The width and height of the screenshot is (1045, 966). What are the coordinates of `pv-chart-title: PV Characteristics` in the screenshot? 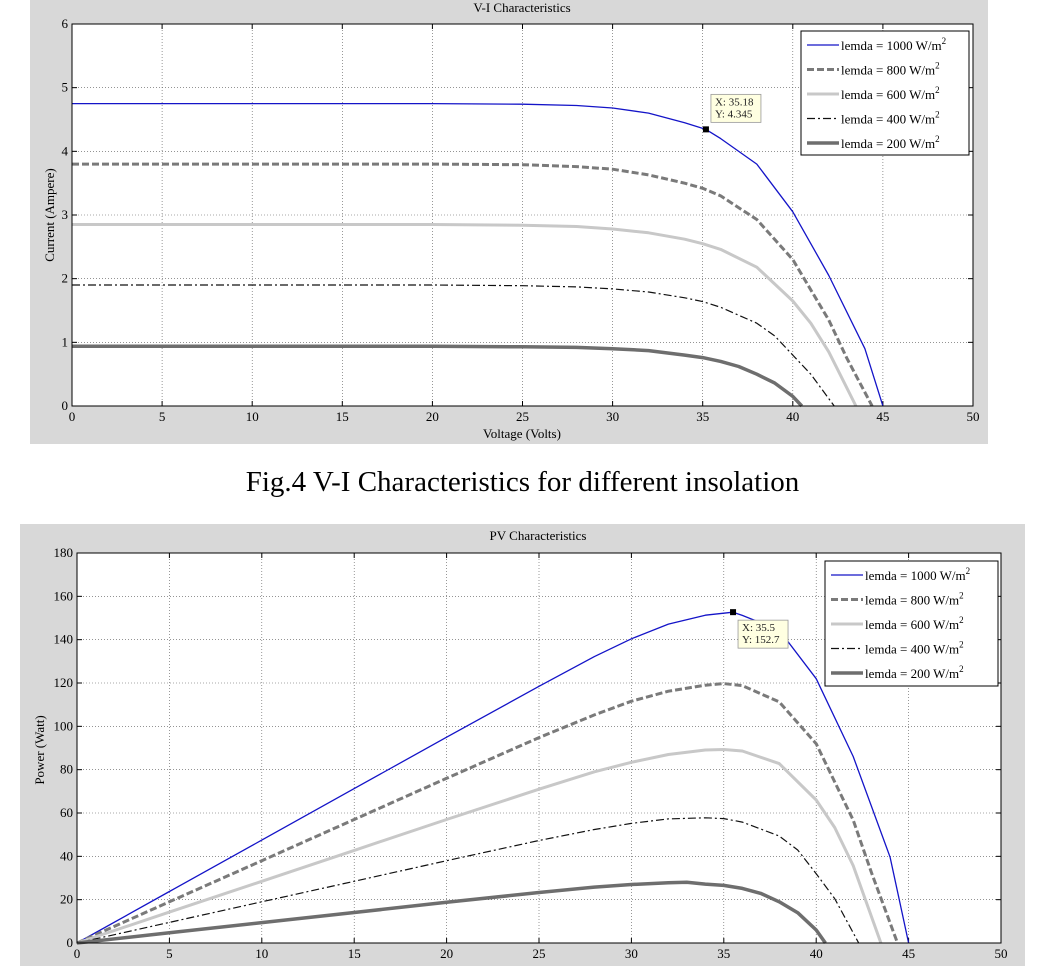 It's located at (538, 535).